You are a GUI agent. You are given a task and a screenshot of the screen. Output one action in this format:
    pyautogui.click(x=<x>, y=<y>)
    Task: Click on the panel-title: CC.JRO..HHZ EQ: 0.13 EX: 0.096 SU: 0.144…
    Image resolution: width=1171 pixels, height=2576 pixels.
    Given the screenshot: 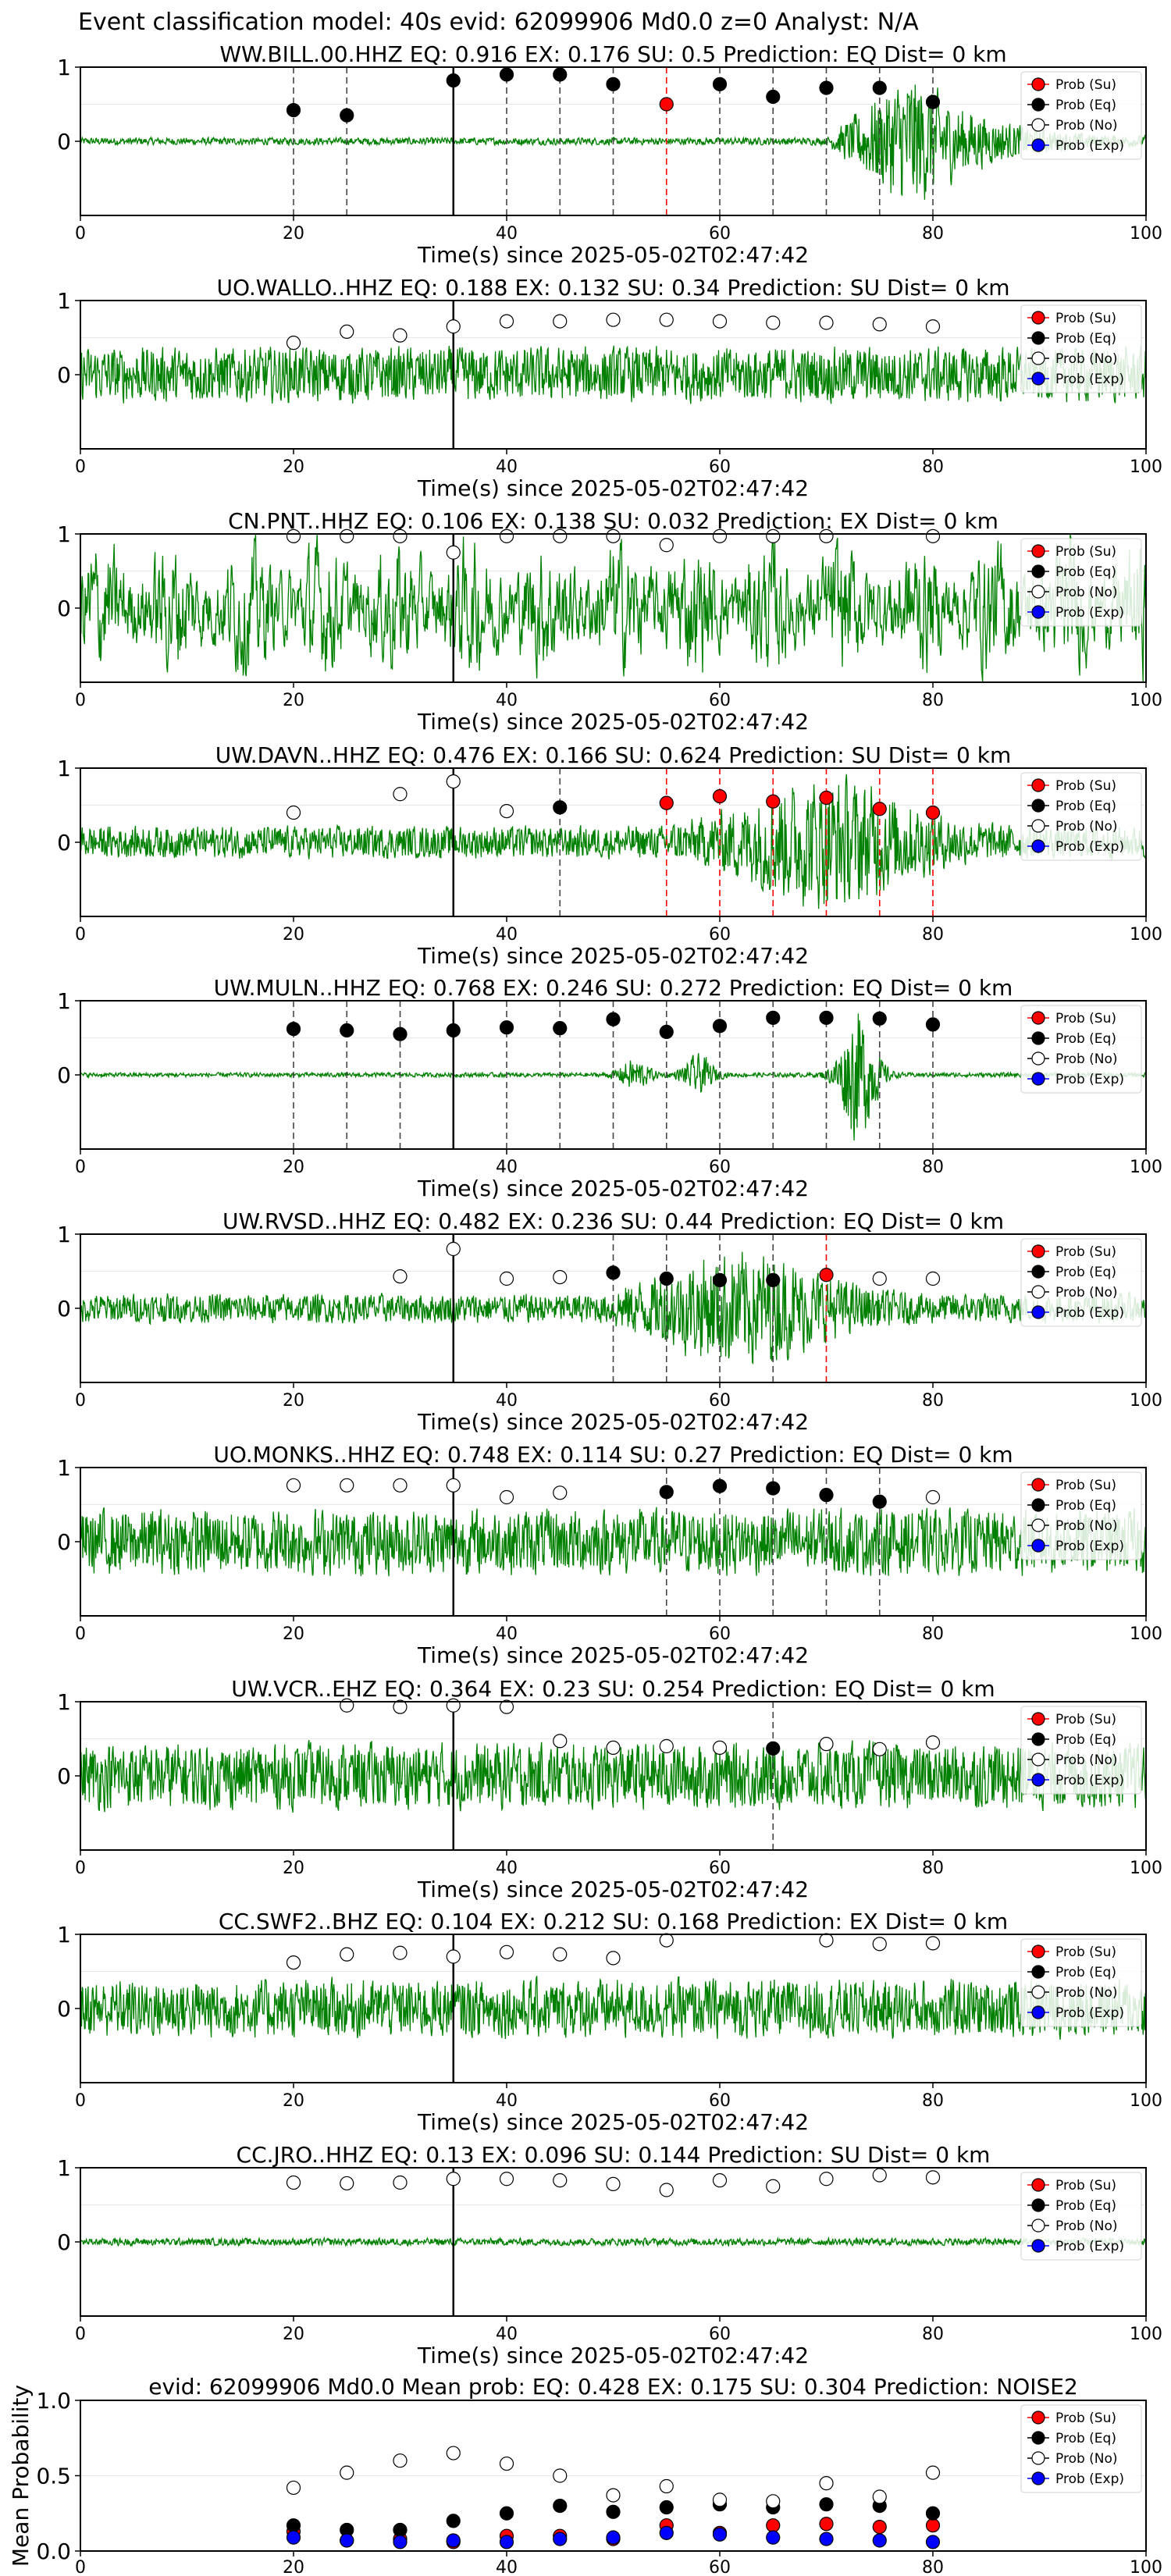 What is the action you would take?
    pyautogui.click(x=614, y=2155)
    